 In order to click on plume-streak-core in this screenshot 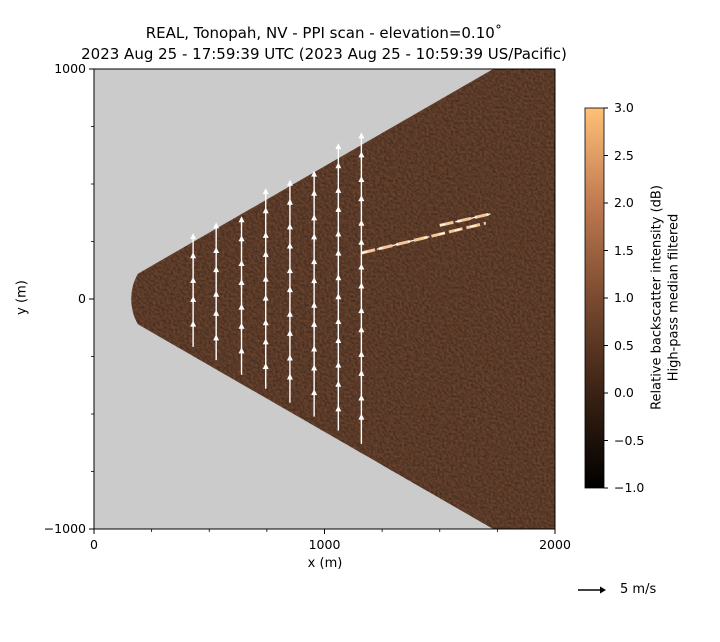, I will do `click(423, 238)`.